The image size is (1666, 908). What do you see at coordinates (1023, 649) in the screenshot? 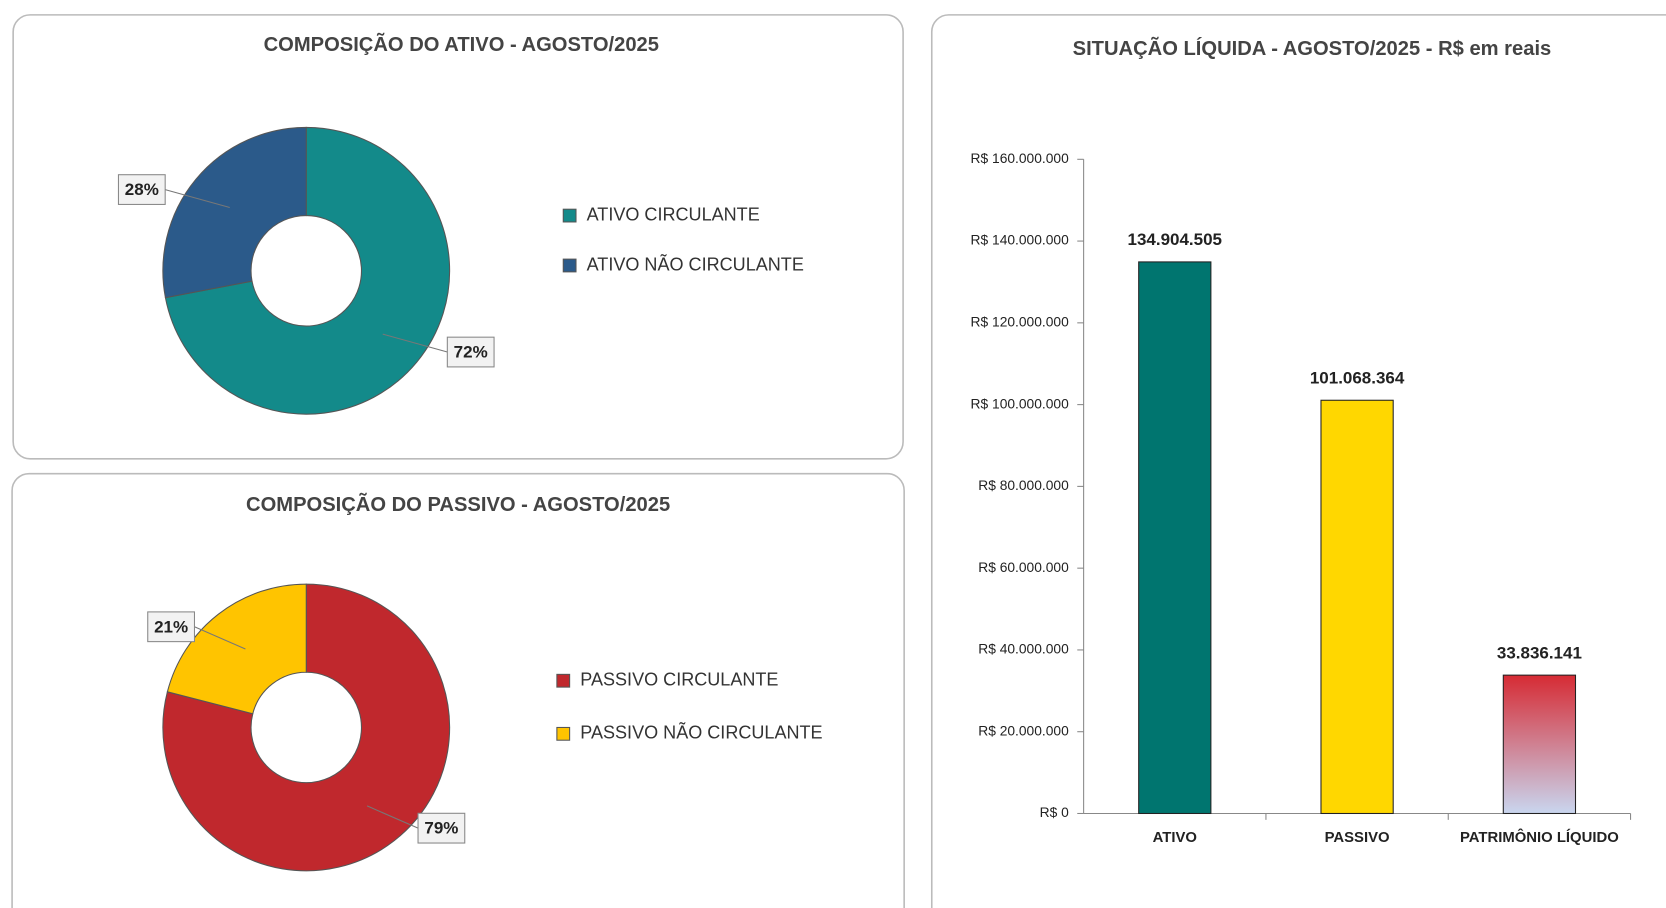
I see `y-tick-label: R$ 40.000.000` at bounding box center [1023, 649].